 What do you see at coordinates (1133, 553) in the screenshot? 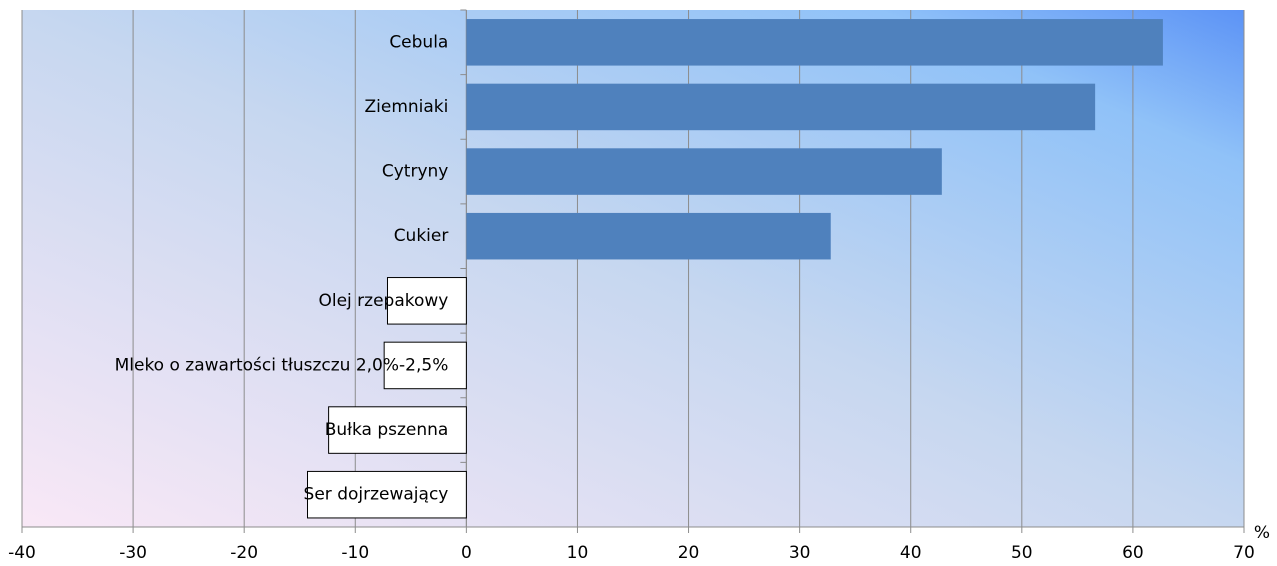
I see `x-tick-label: 60` at bounding box center [1133, 553].